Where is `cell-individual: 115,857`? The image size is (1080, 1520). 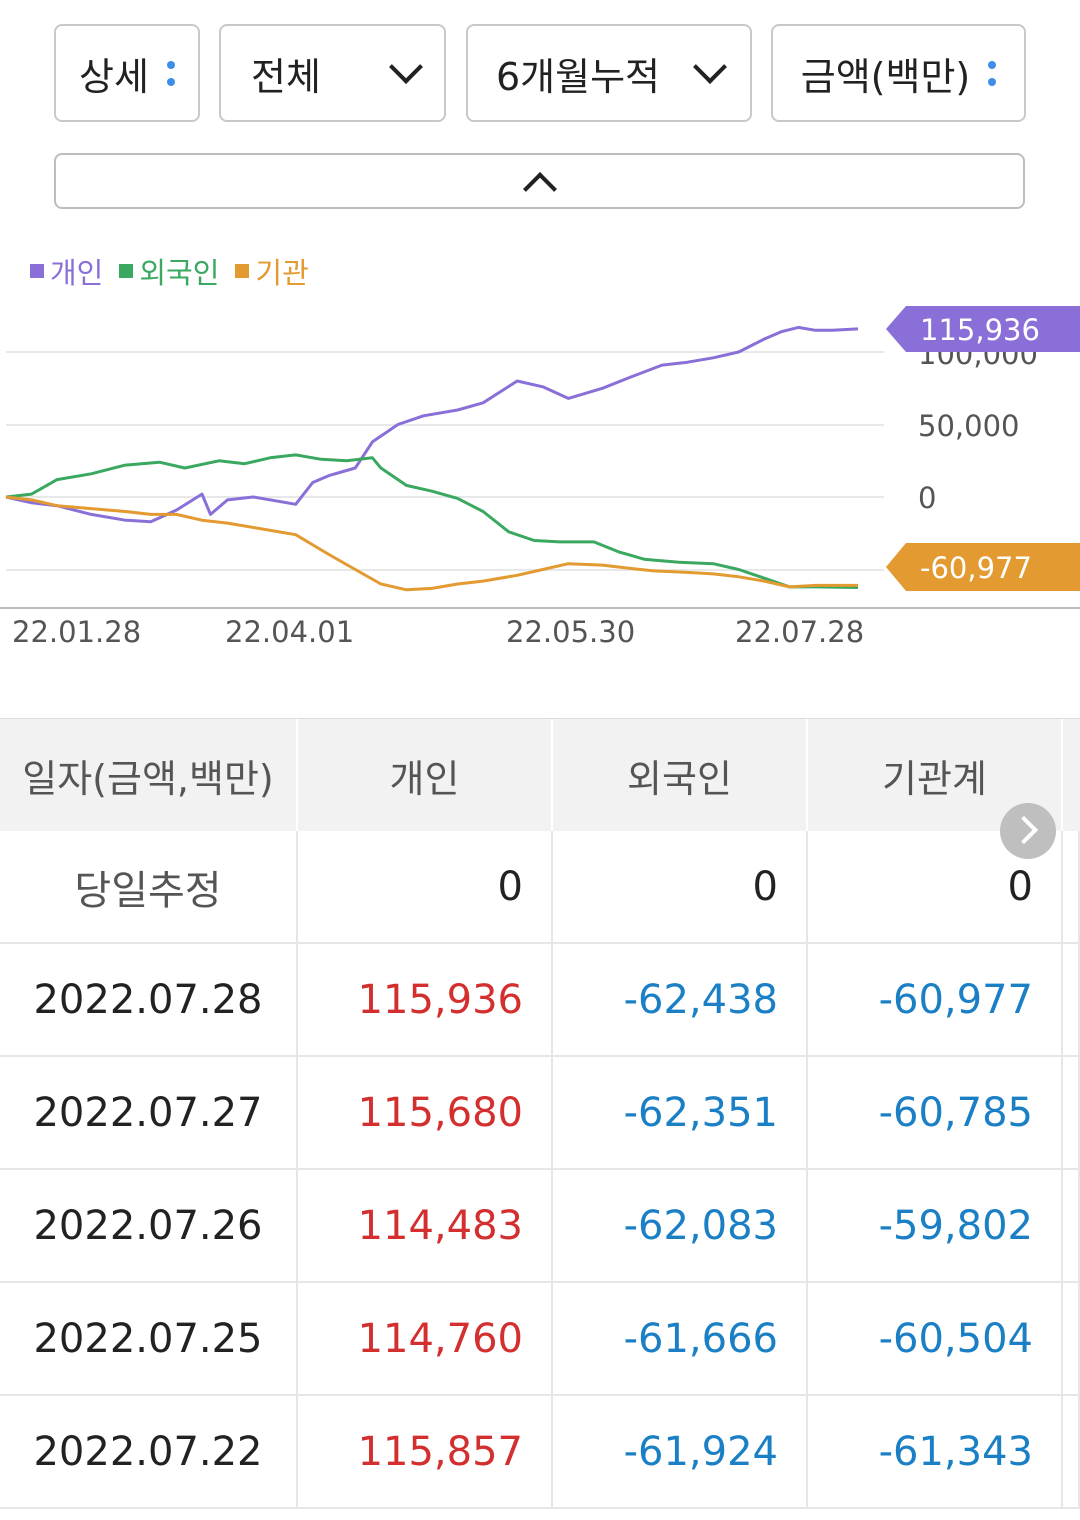
cell-individual: 115,857 is located at coordinates (425, 1451).